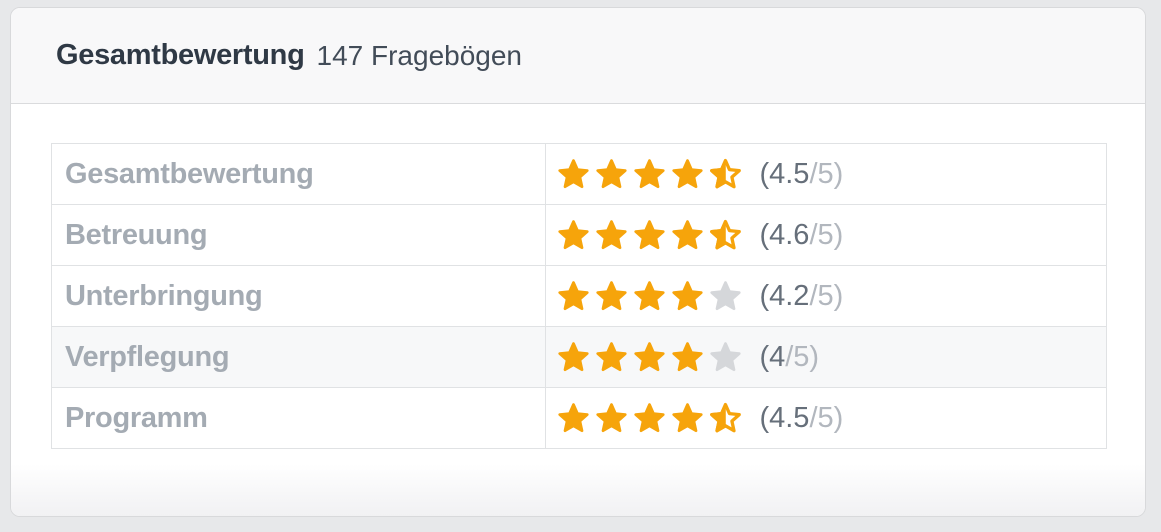 The height and width of the screenshot is (532, 1161). I want to click on rating-label: Gesamtbewertung, so click(298, 174).